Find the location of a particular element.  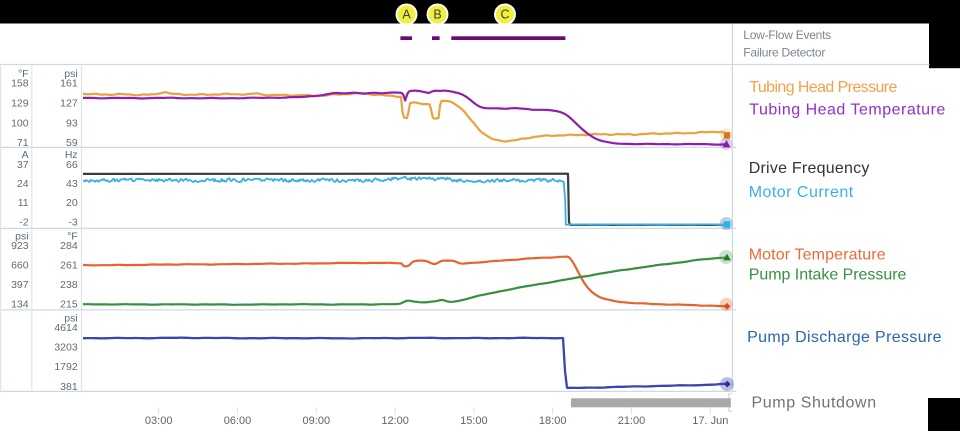

svg-text: 59 is located at coordinates (72, 143).